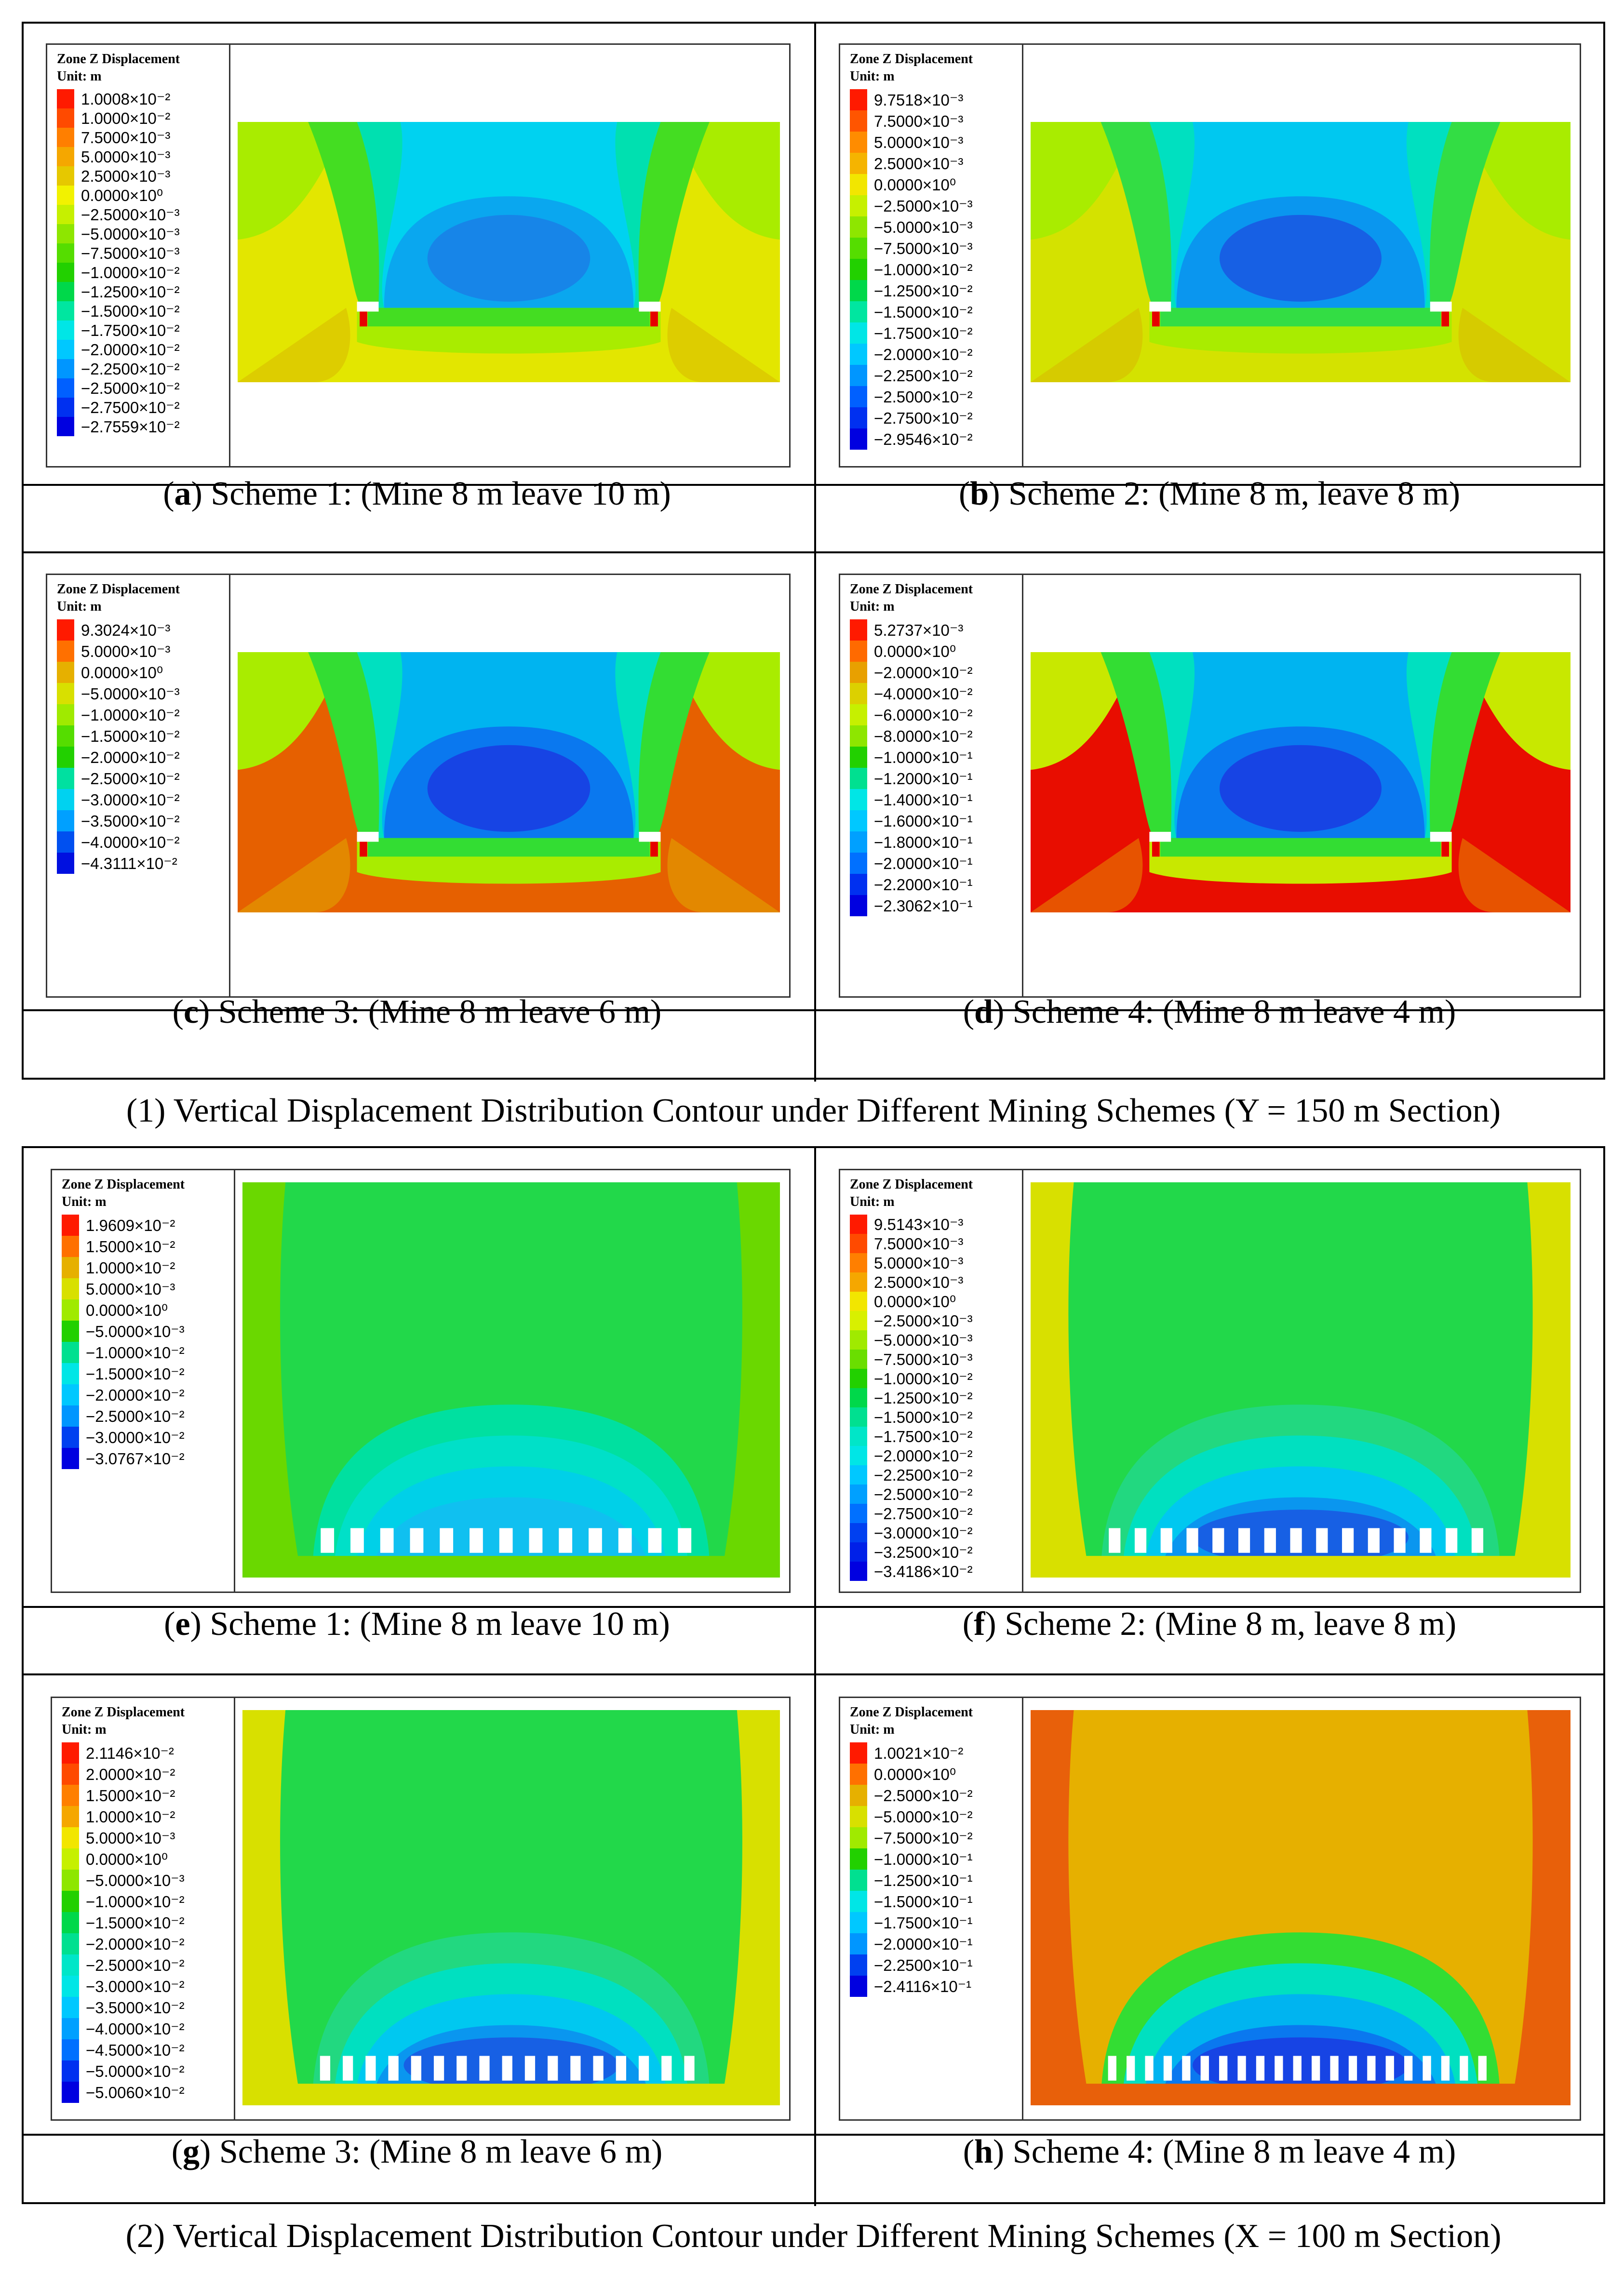 The height and width of the screenshot is (2274, 1624). Describe the element at coordinates (923, 1986) in the screenshot. I see `legend-label: −2.4116×10⁻¹` at that location.